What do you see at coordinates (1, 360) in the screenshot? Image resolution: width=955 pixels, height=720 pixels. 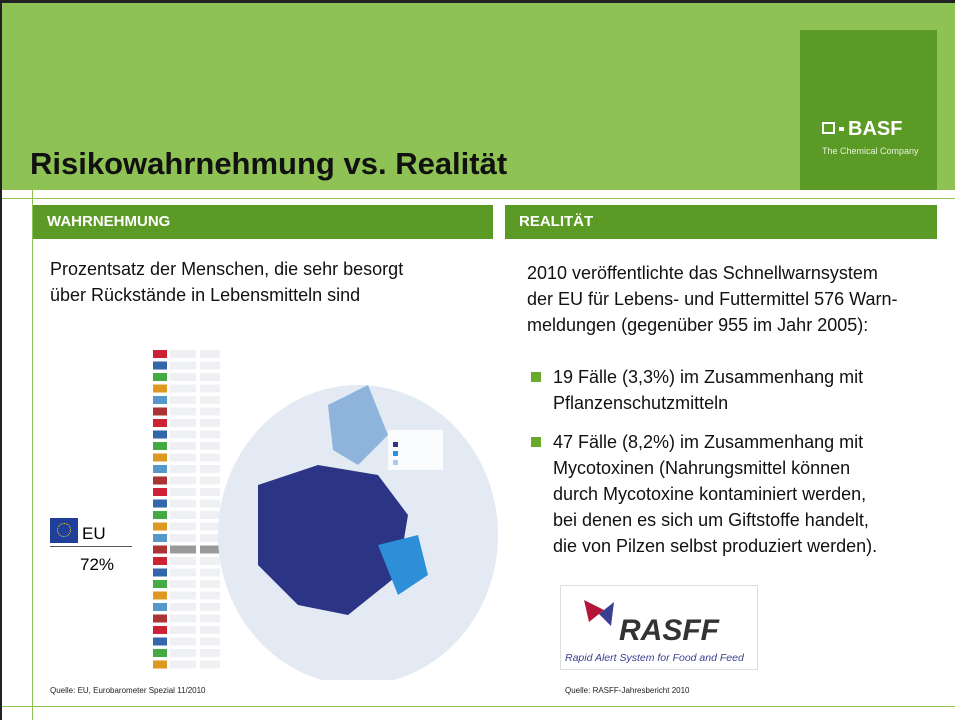 I see `left-border` at bounding box center [1, 360].